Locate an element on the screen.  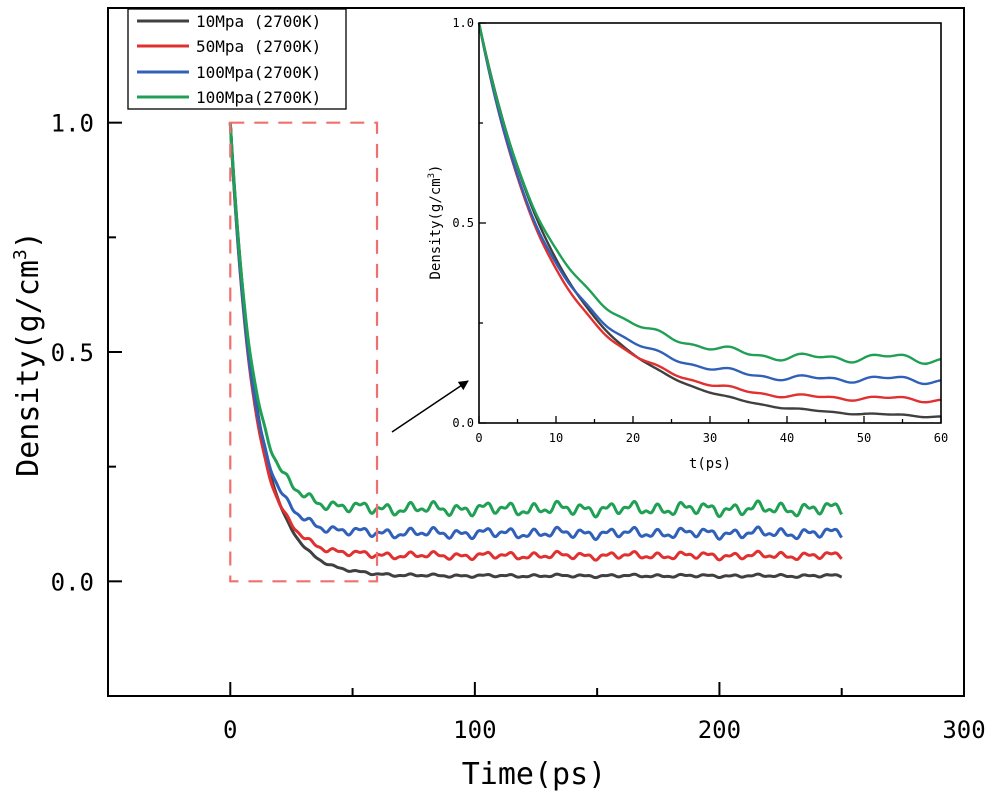
inset-x-tick-label: 0 is located at coordinates (478, 438).